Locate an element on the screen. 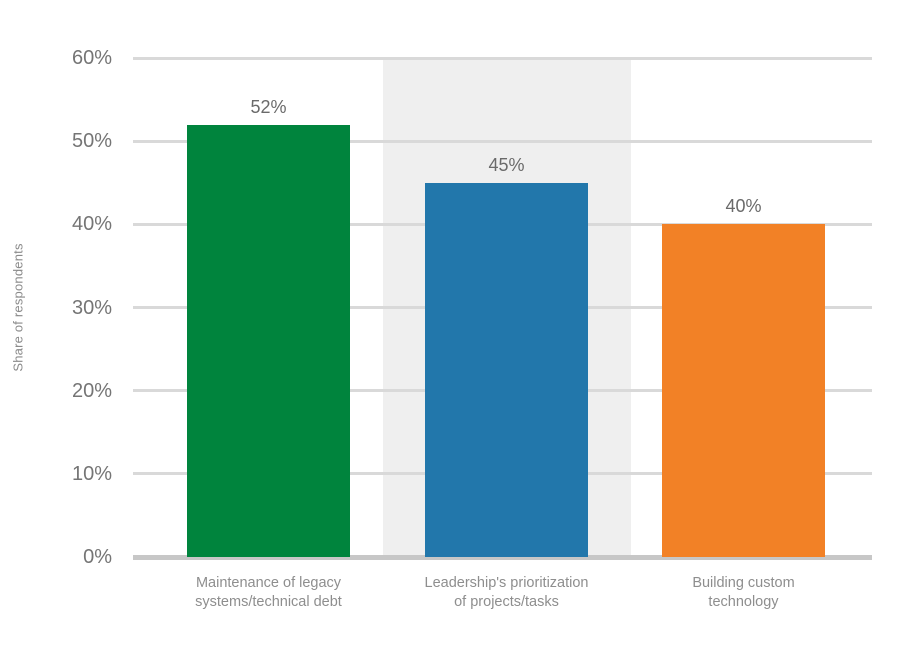  x-category-label-line: of projects/tasks is located at coordinates (506, 602).